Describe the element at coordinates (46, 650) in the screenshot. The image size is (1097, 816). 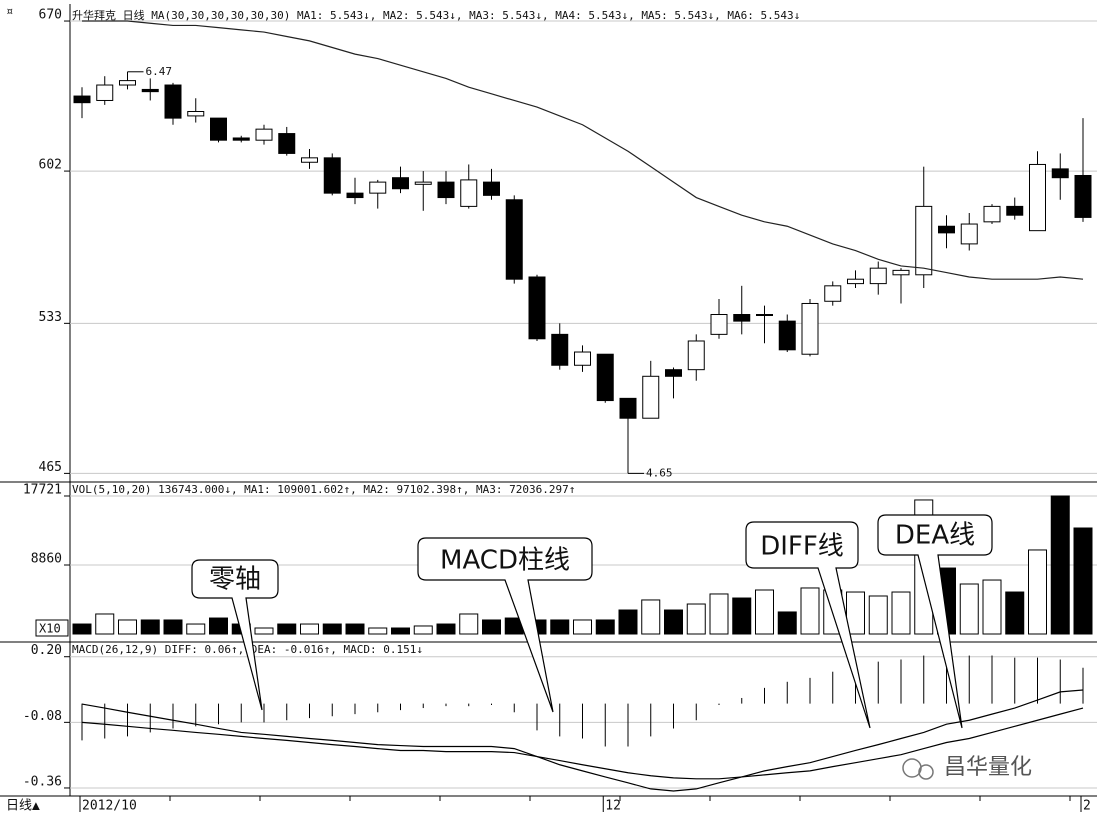
I see `y-tick-label: 0.20` at that location.